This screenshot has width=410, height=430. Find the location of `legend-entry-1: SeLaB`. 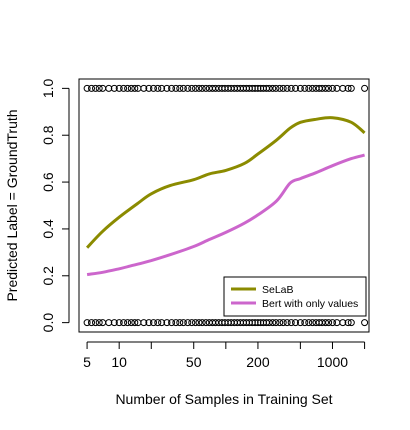

legend-entry-1: SeLaB is located at coordinates (278, 290).